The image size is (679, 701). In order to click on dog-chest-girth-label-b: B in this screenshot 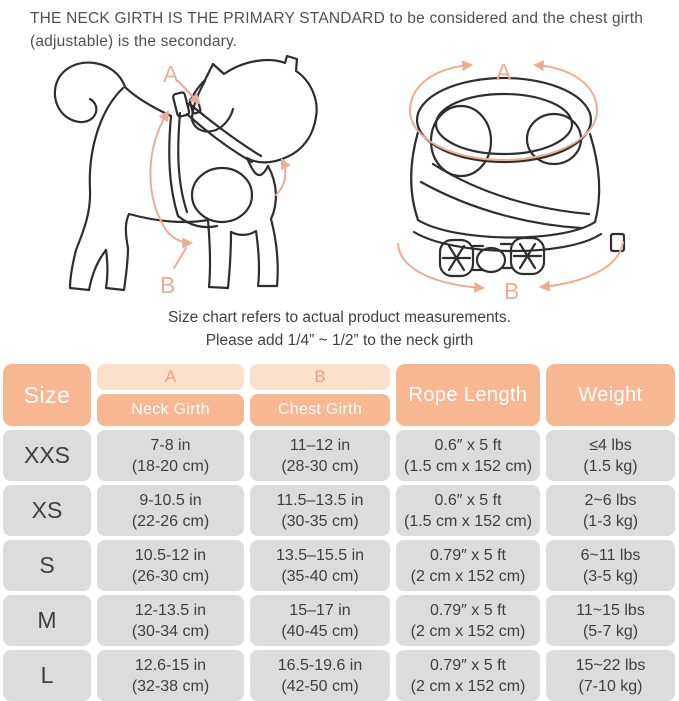, I will do `click(167, 285)`.